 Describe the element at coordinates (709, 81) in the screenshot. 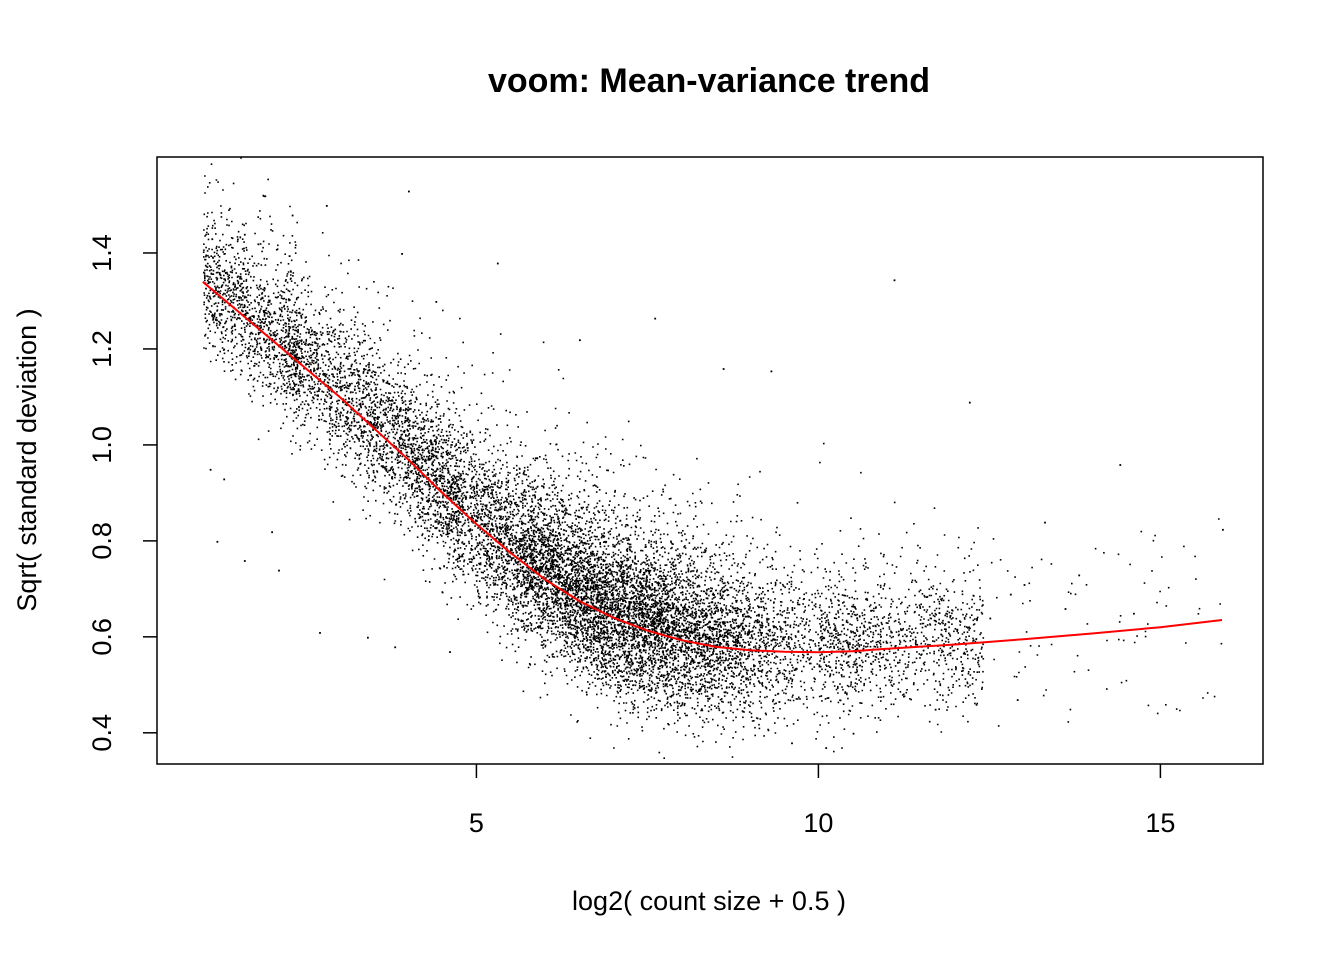

I see `chart-title: voom: Mean-variance trend` at that location.